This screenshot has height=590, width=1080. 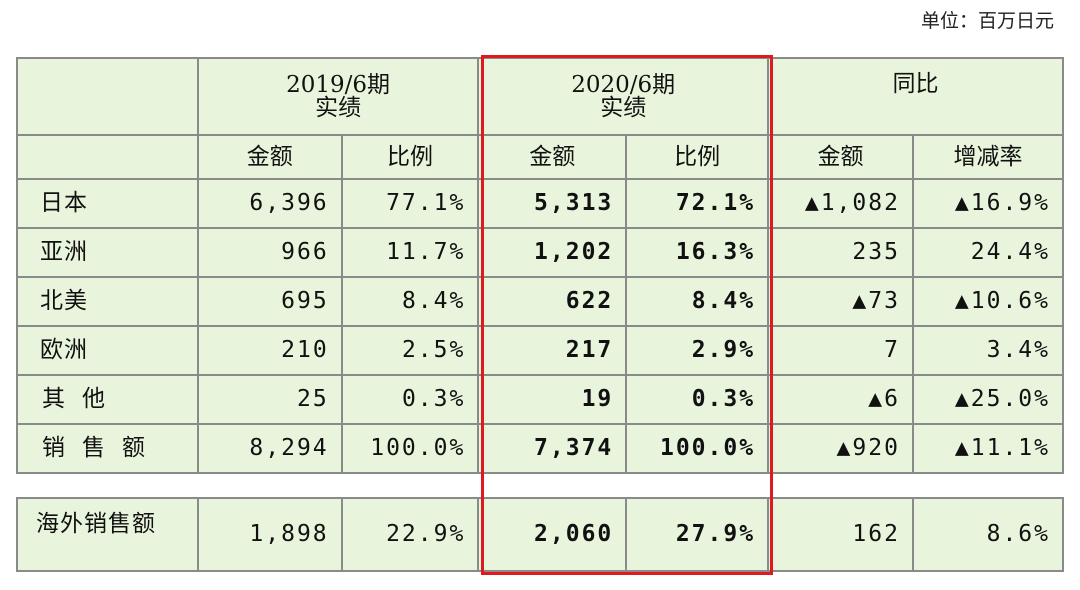 I want to click on row-label: 北美, so click(x=107, y=301).